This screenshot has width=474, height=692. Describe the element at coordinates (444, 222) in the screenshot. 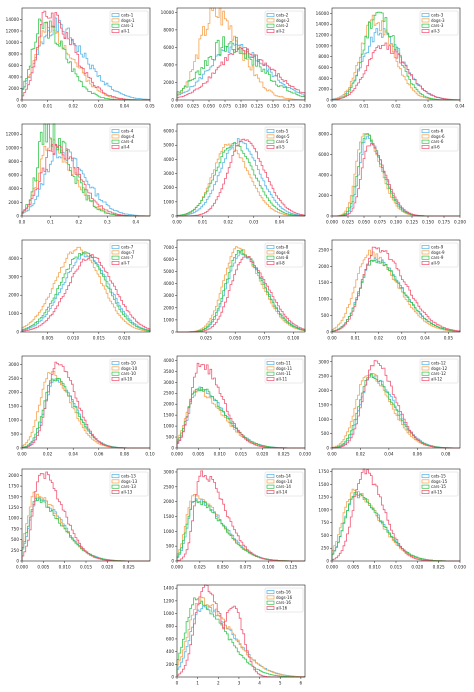

I see `x-tick-label: 0.175` at that location.